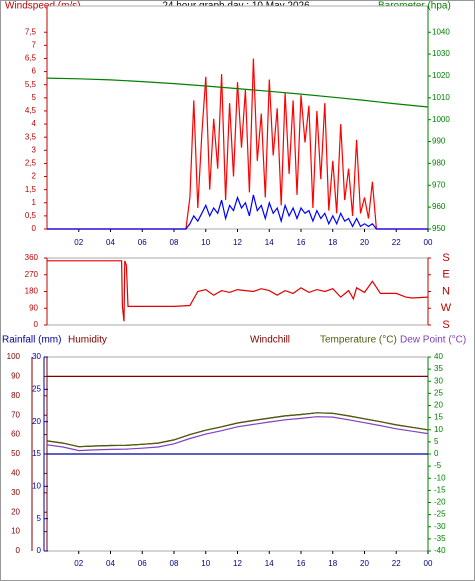 This screenshot has height=581, width=475. I want to click on y2-tick-label: E, so click(445, 275).